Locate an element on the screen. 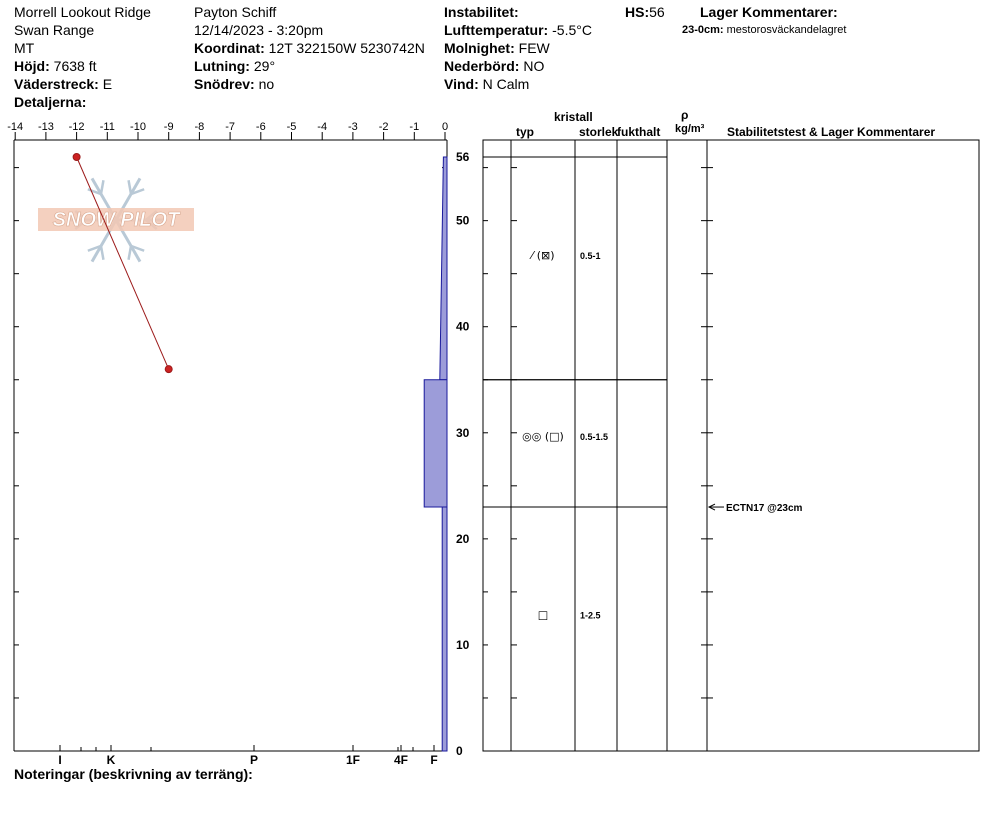 This screenshot has height=840, width=994. kristall-header: kristall is located at coordinates (573, 117).